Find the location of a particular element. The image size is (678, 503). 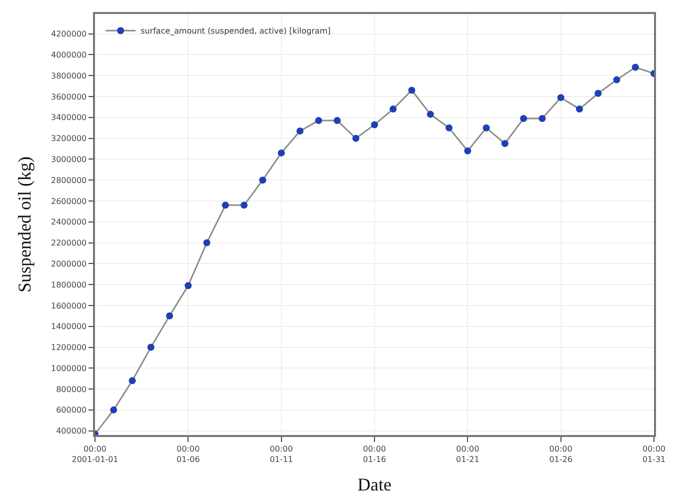

x-tick-label: 00:00 2001-01-01 is located at coordinates (95, 454).